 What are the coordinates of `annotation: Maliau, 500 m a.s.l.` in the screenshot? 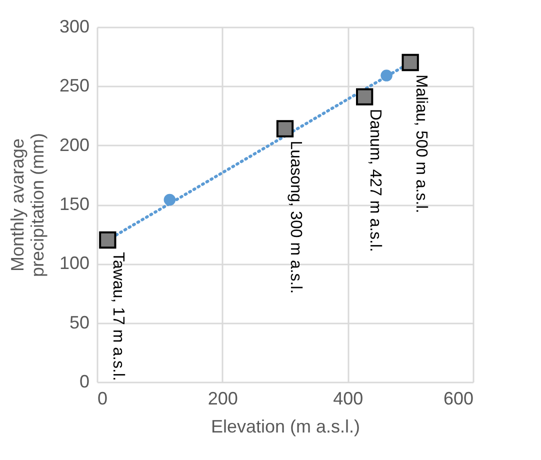 It's located at (421, 144).